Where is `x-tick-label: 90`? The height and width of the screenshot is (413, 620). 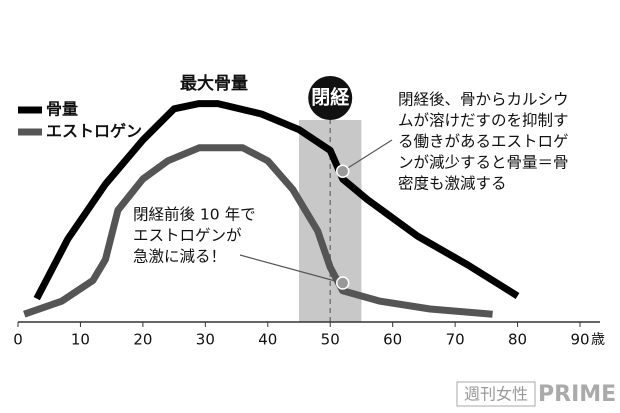 x-tick-label: 90 is located at coordinates (579, 340).